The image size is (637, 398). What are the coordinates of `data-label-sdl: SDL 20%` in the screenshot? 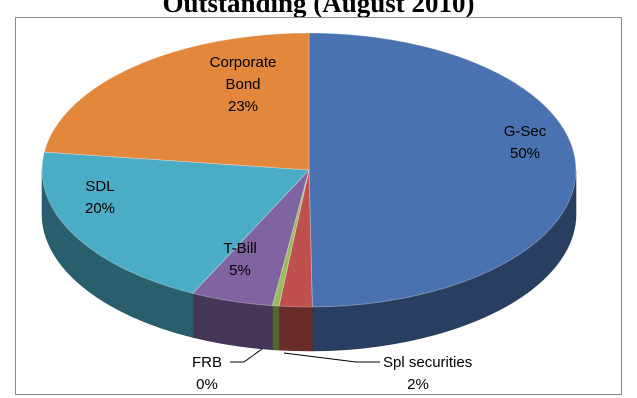 It's located at (100, 197).